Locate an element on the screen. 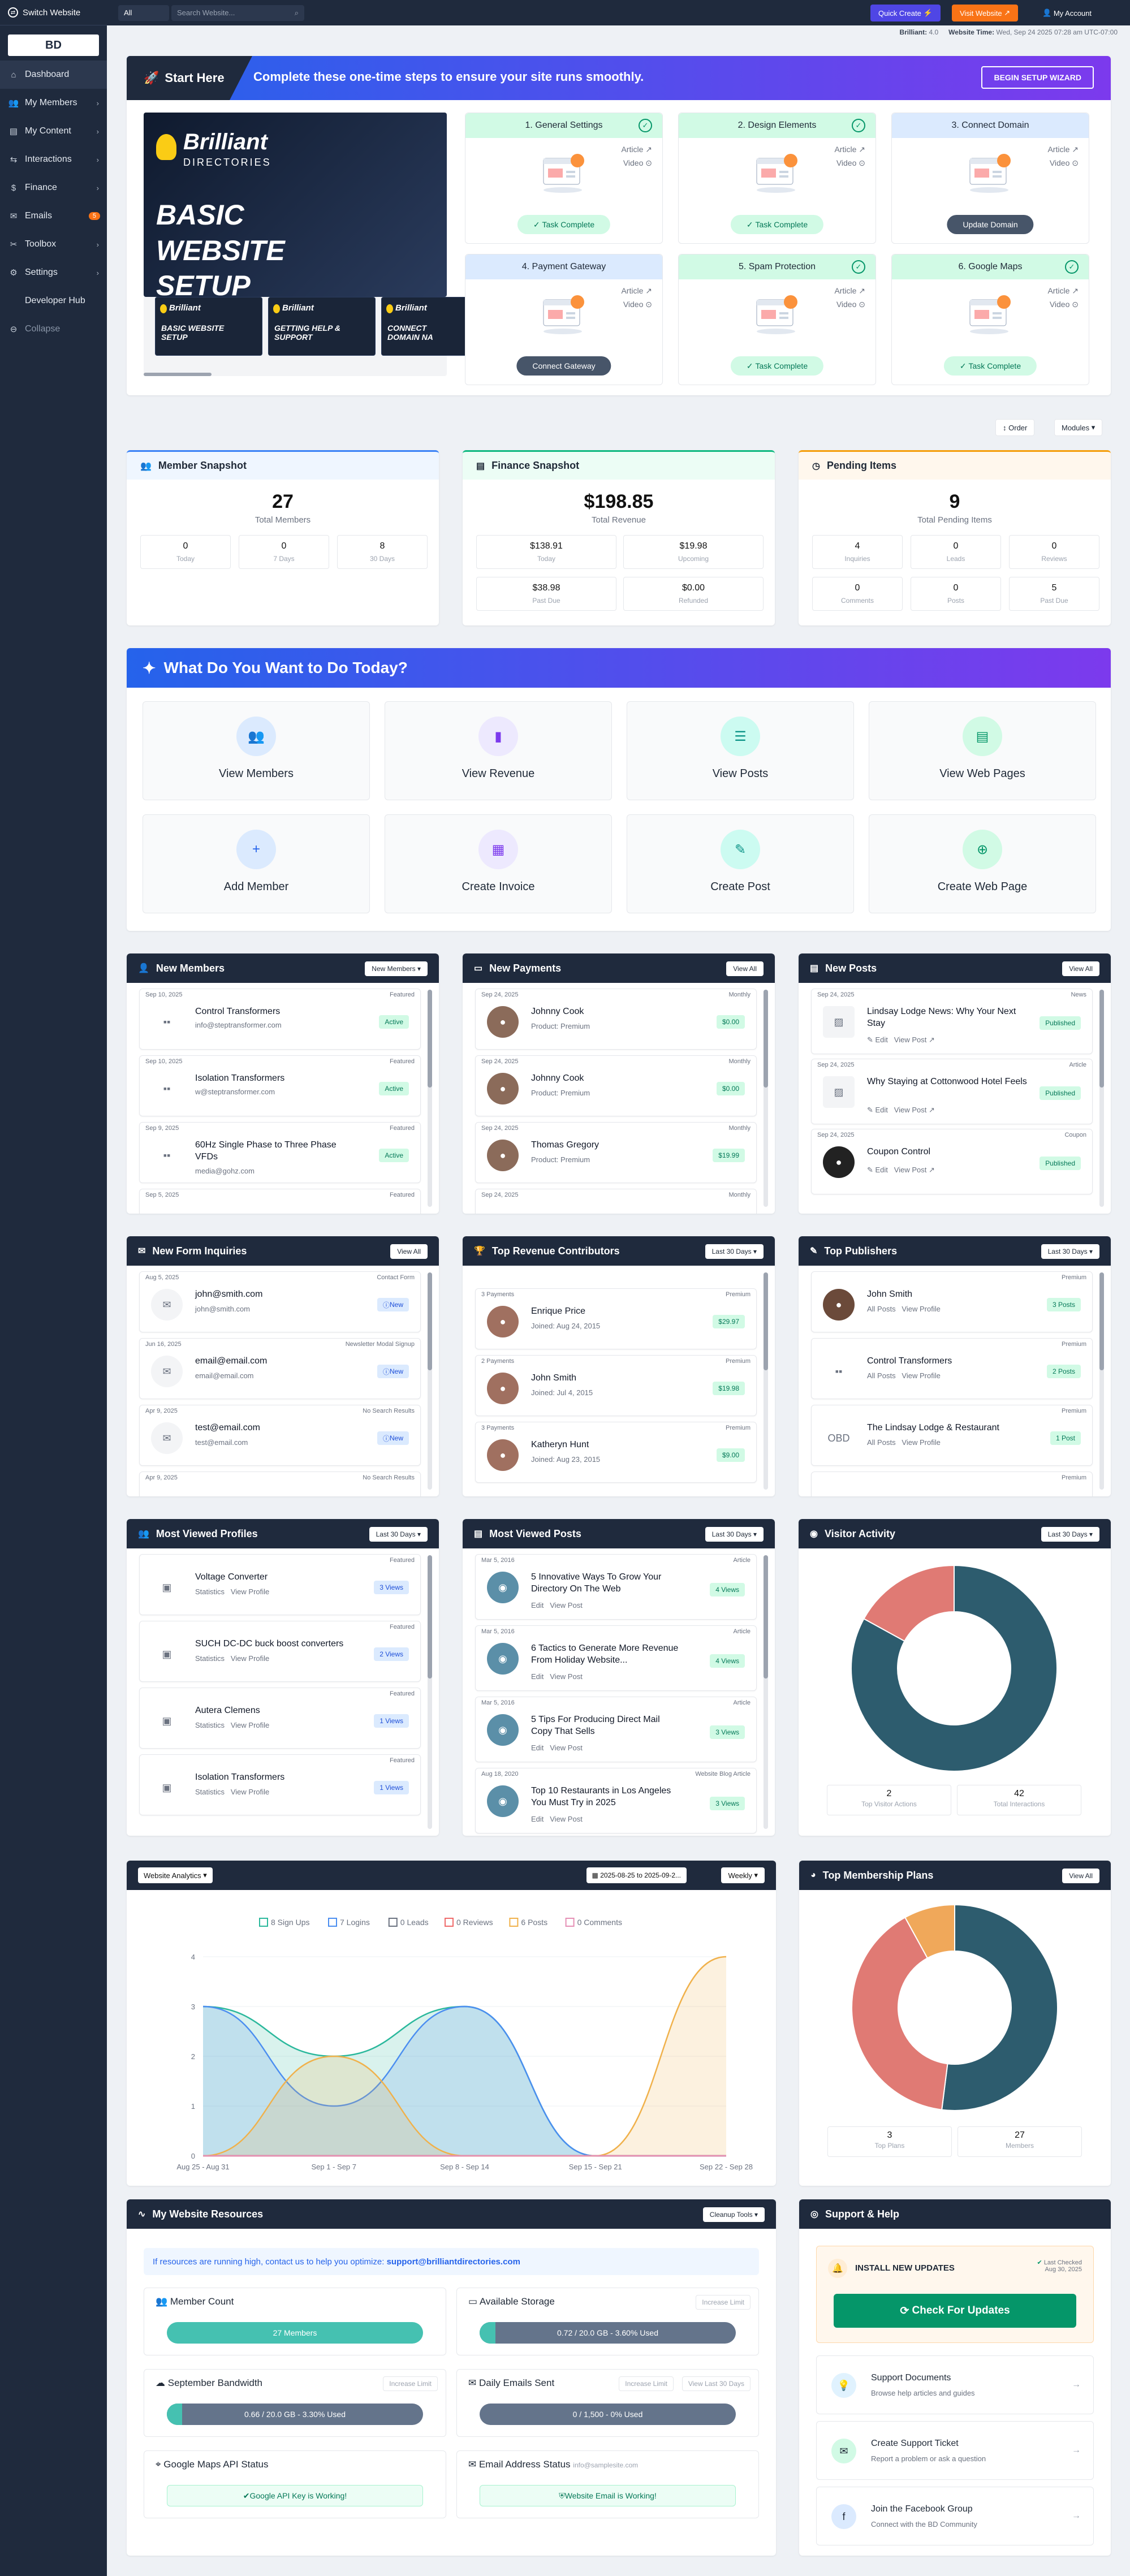  sidebar-item-developer-hub: Developer Hub is located at coordinates (53, 301).